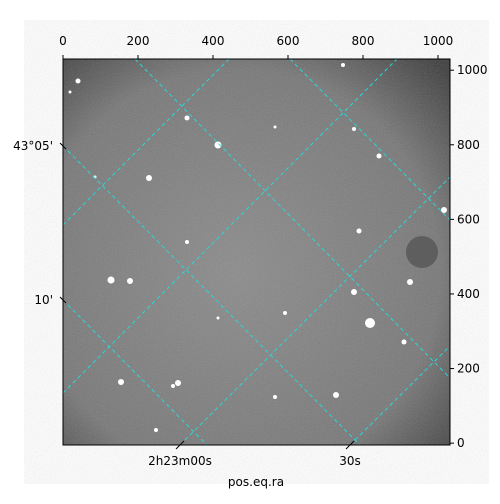 The image size is (500, 504). I want to click on y-tick-label: 0, so click(461, 443).